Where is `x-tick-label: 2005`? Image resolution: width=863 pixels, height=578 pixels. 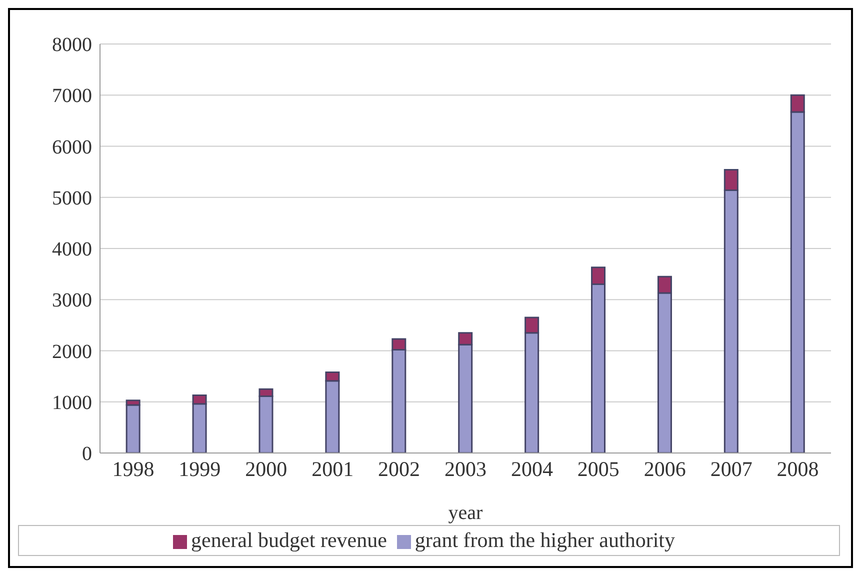 x-tick-label: 2005 is located at coordinates (598, 468).